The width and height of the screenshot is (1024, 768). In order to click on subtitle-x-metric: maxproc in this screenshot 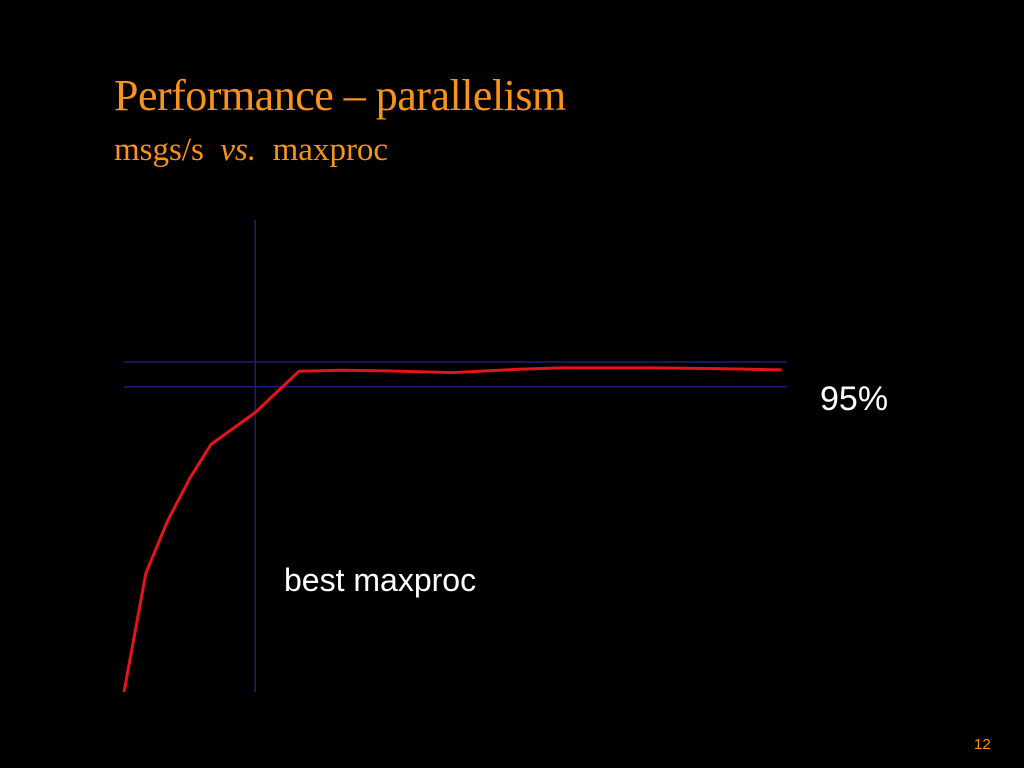, I will do `click(330, 150)`.